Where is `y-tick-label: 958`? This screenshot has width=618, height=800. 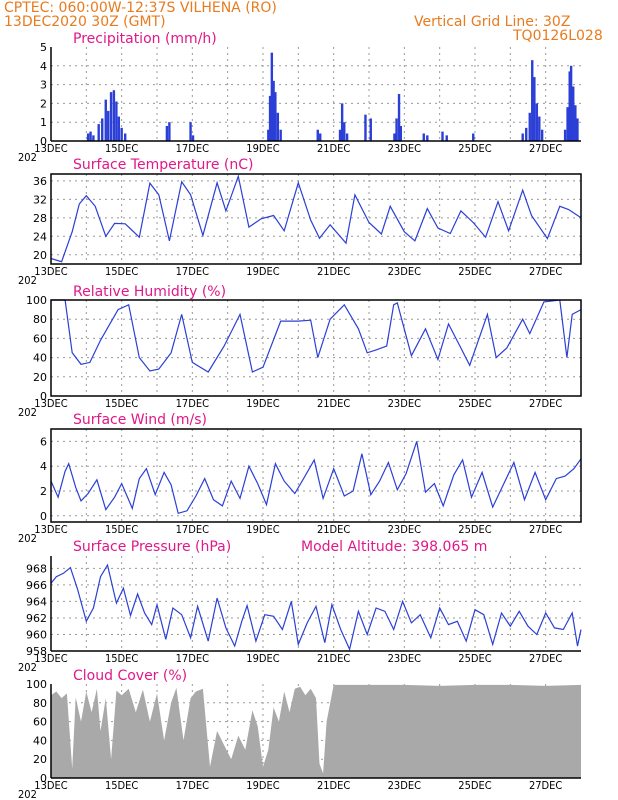 y-tick-label: 958 is located at coordinates (36, 651).